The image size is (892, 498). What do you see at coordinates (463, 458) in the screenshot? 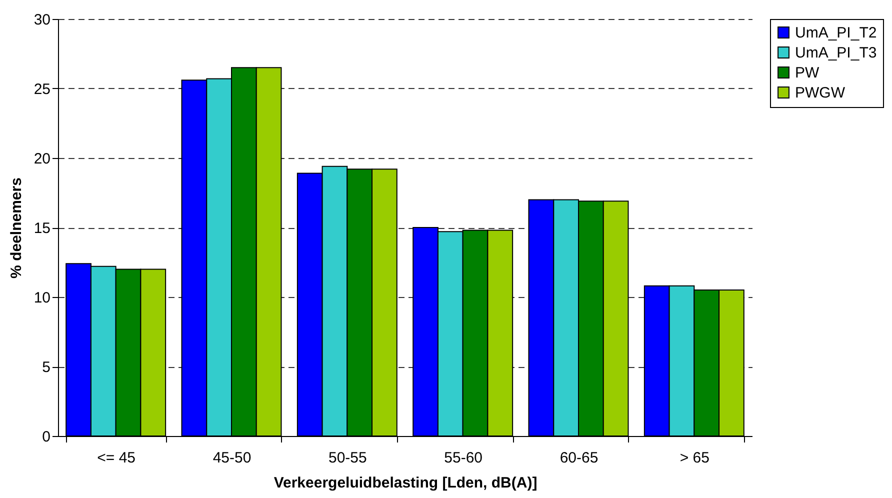
I see `x-tick-label: 55-60` at bounding box center [463, 458].